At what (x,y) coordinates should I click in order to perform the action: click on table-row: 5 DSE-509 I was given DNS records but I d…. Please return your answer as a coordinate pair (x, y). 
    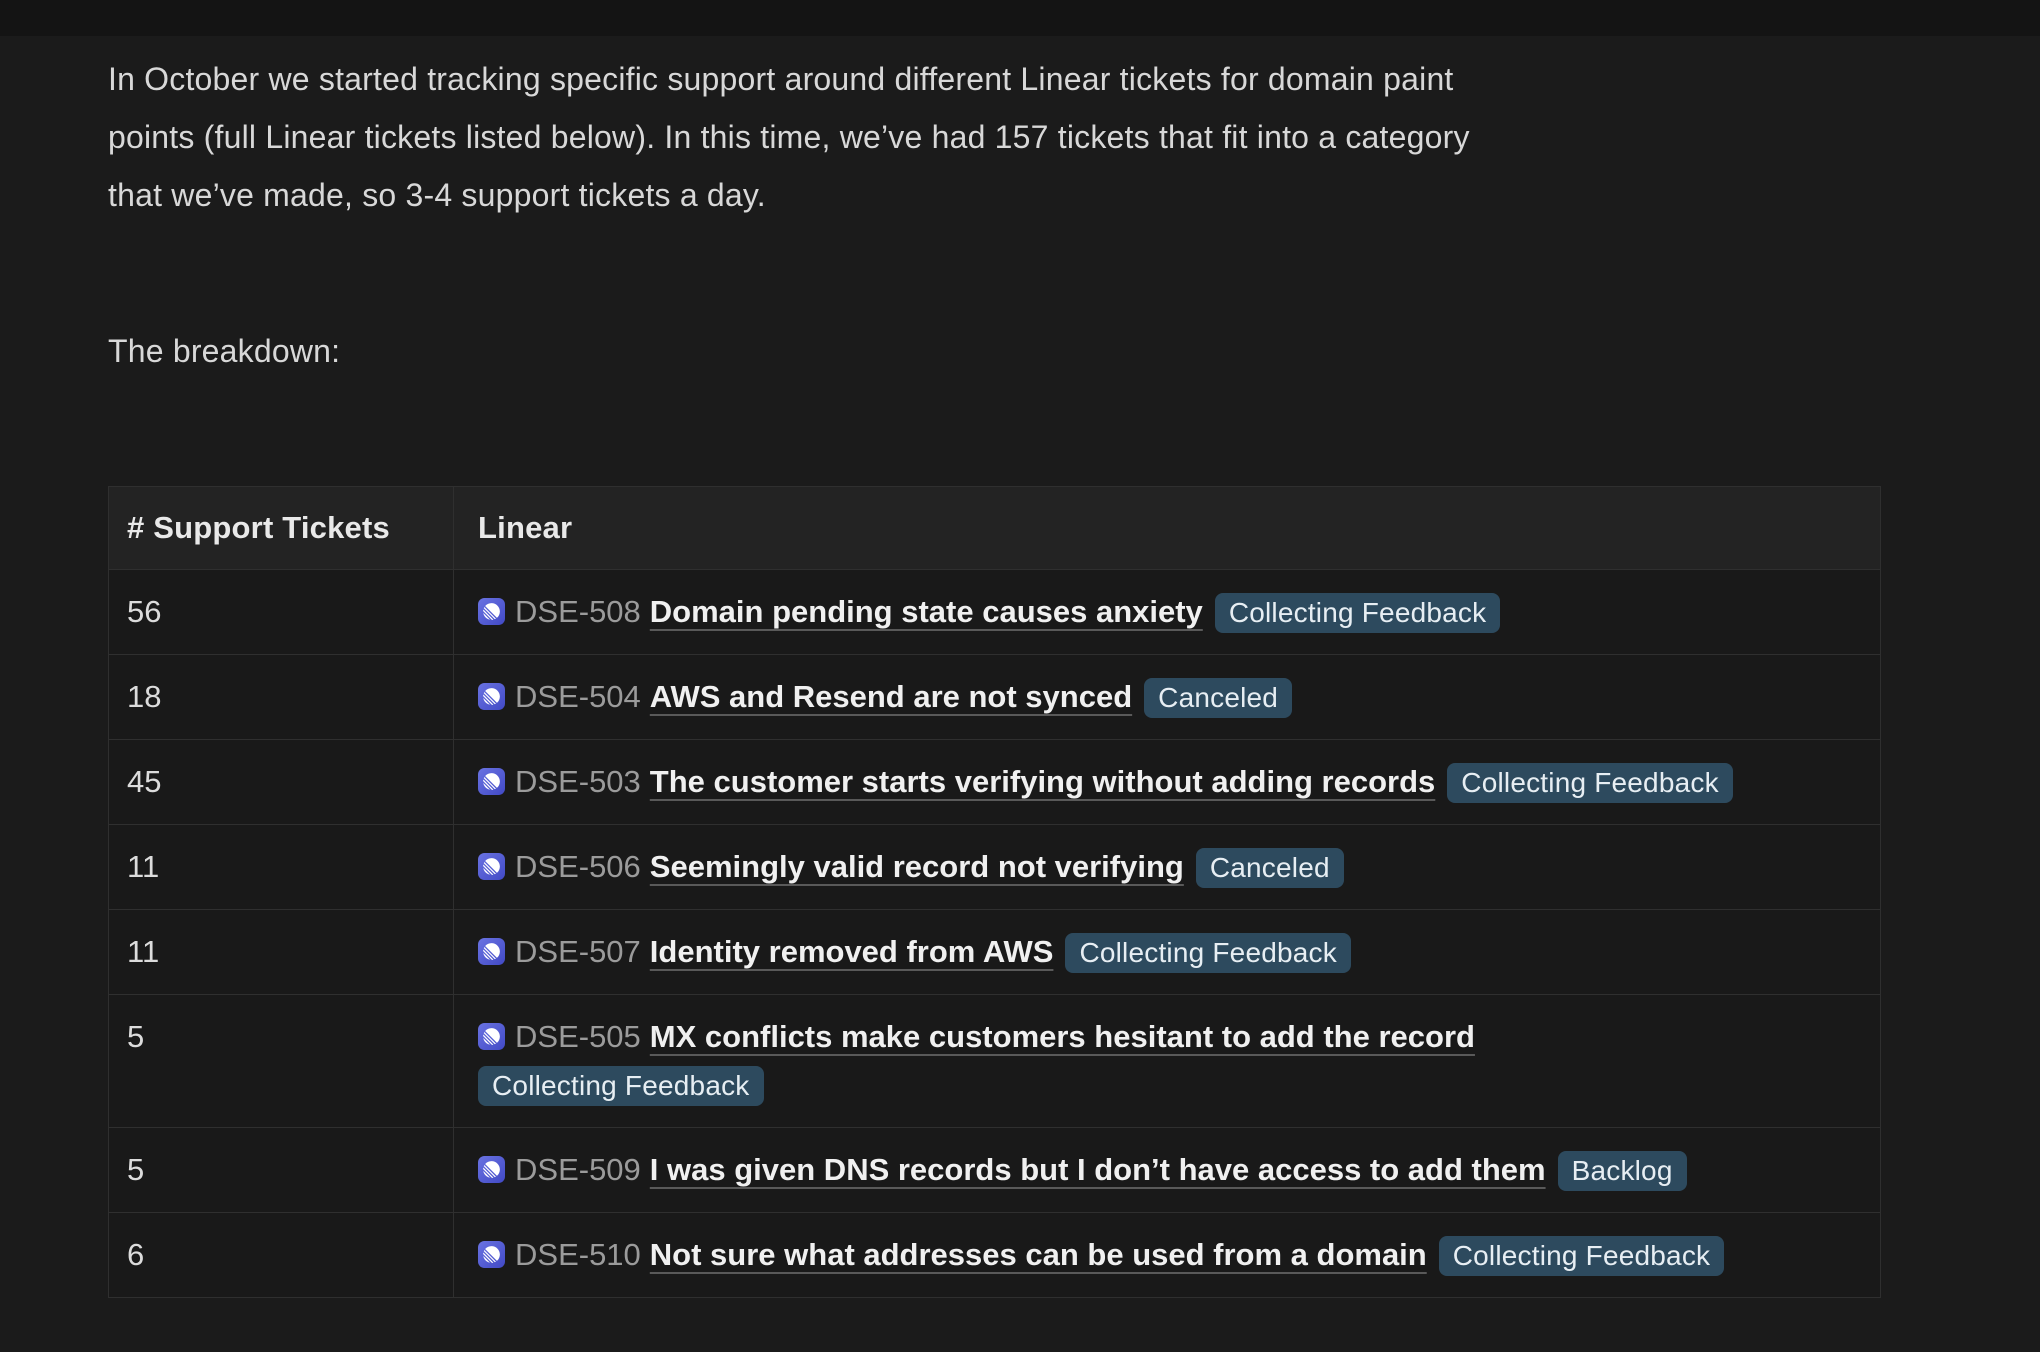
    Looking at the image, I should click on (994, 1170).